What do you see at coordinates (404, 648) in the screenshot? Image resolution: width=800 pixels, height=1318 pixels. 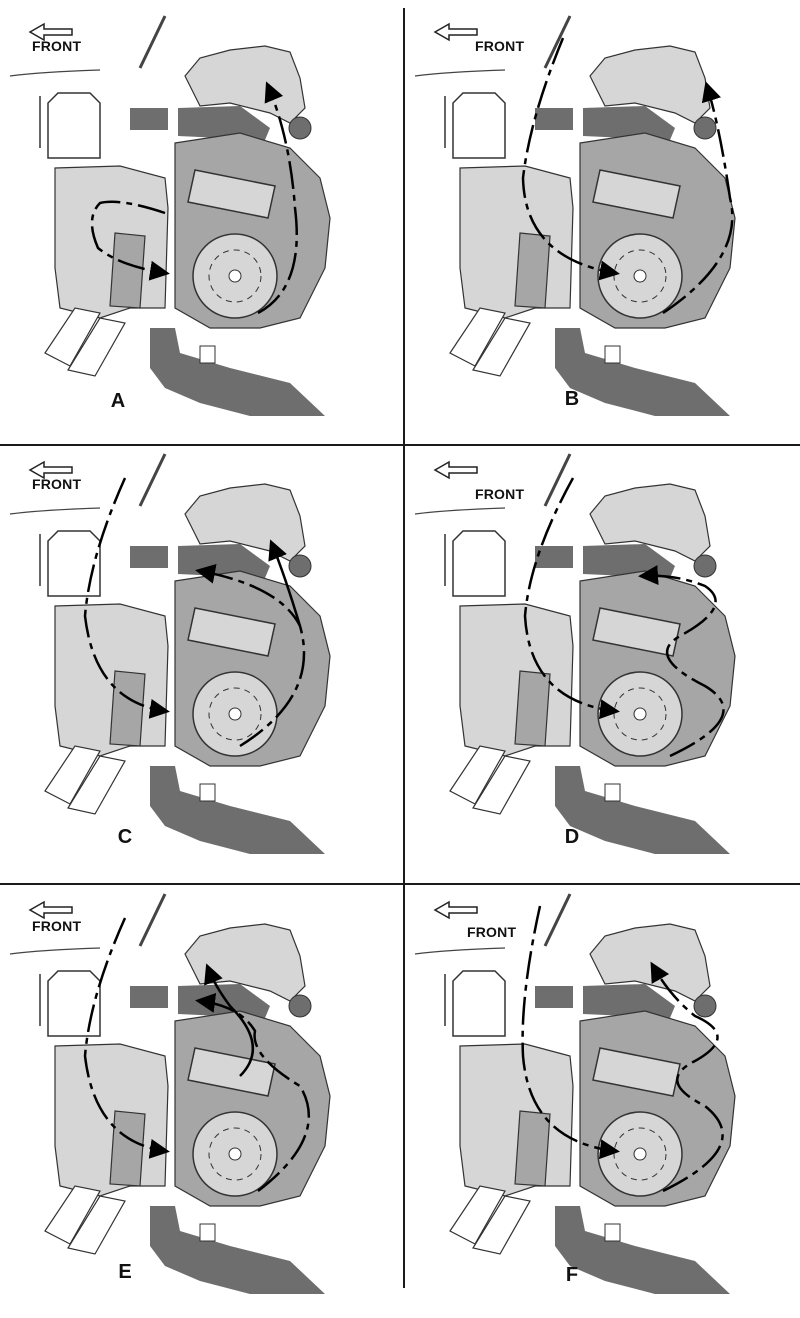 I see `vertical-divider` at bounding box center [404, 648].